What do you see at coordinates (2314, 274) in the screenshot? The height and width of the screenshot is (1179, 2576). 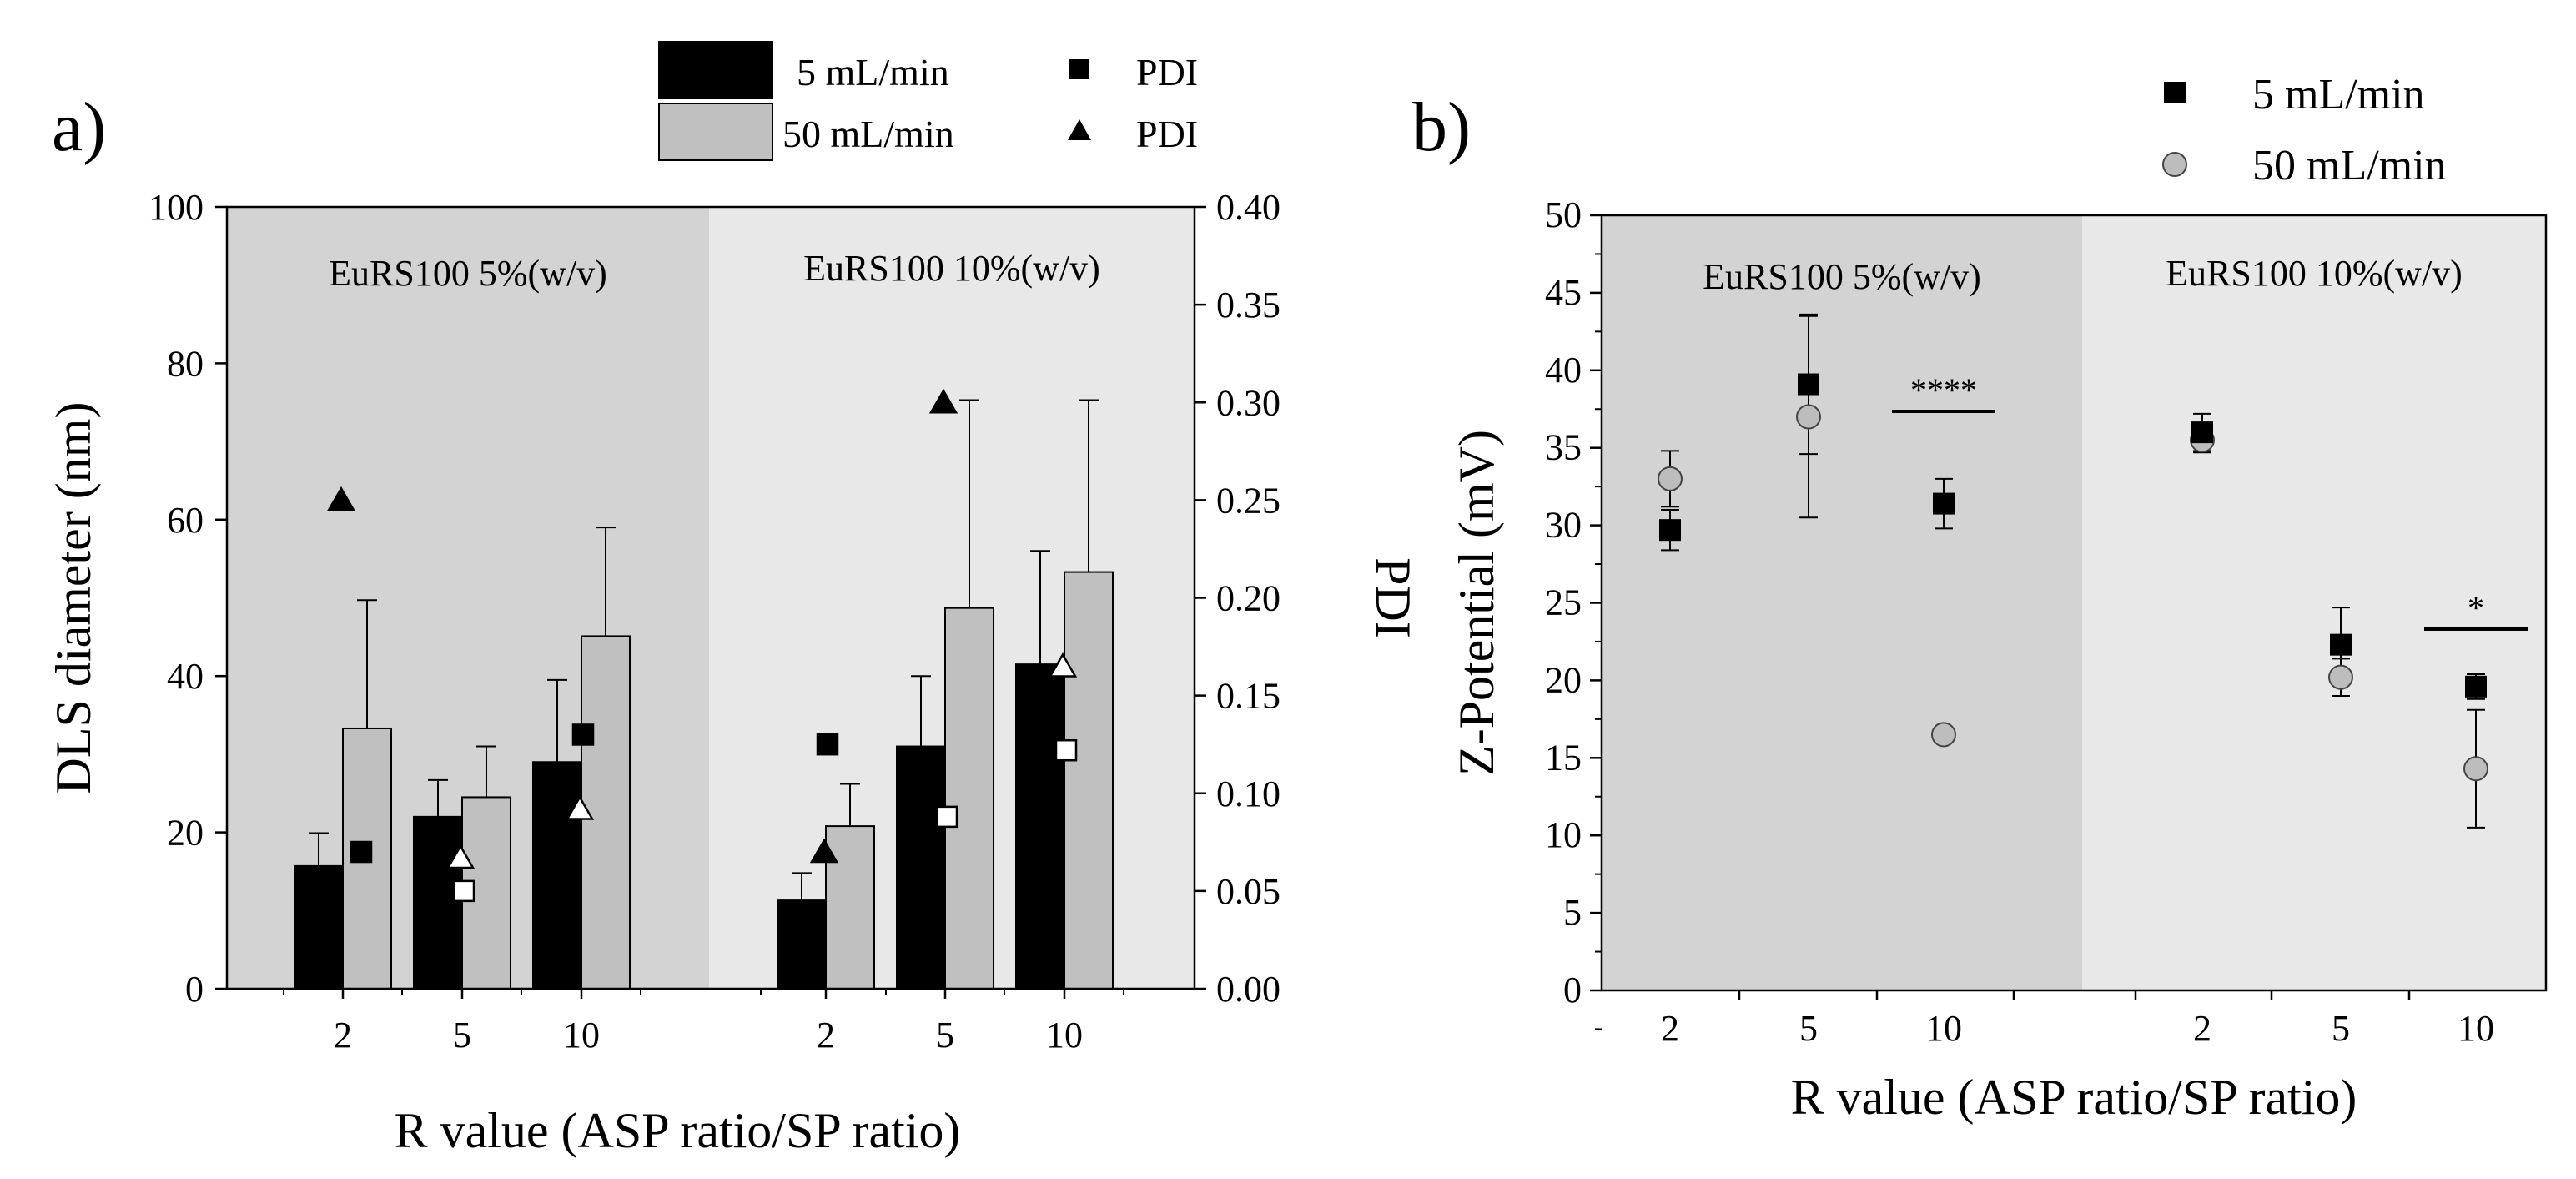 I see `b-region-2-label: EuRS100 10%(w/v)` at bounding box center [2314, 274].